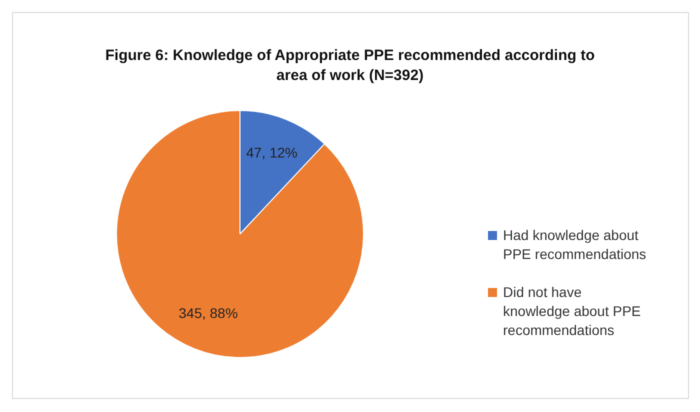  What do you see at coordinates (572, 311) in the screenshot?
I see `legend-label: Did not have knowledge about PPE recommendations` at bounding box center [572, 311].